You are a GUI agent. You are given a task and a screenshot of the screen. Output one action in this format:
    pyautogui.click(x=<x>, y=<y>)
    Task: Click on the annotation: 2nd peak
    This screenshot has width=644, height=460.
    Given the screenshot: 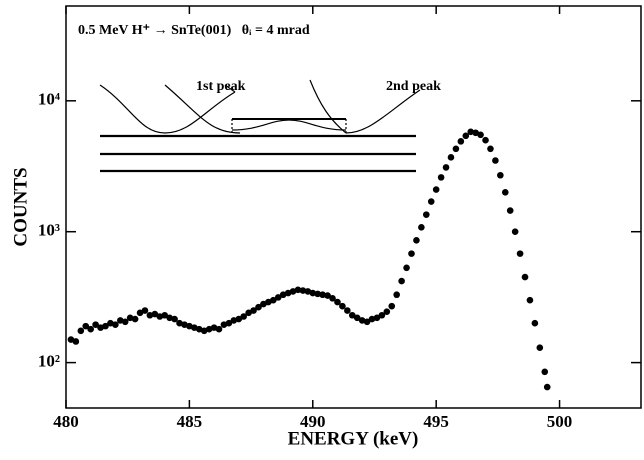 What is the action you would take?
    pyautogui.click(x=413, y=86)
    